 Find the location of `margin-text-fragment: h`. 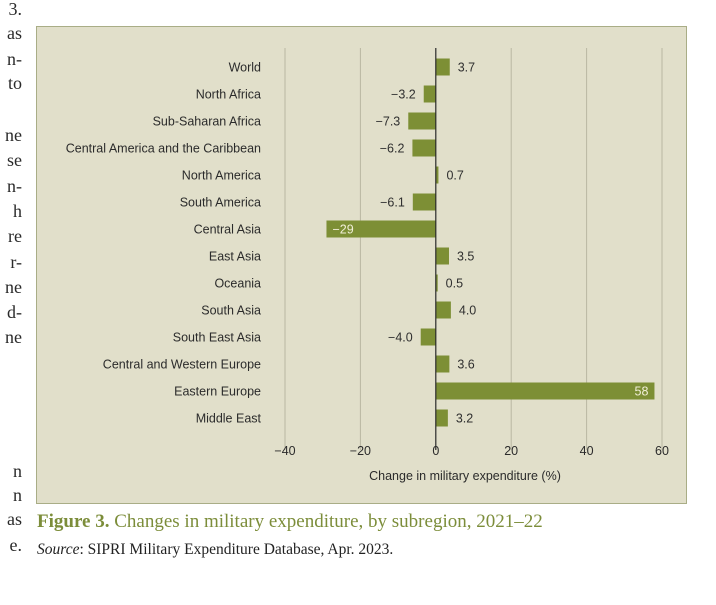

margin-text-fragment: h is located at coordinates (17, 211).